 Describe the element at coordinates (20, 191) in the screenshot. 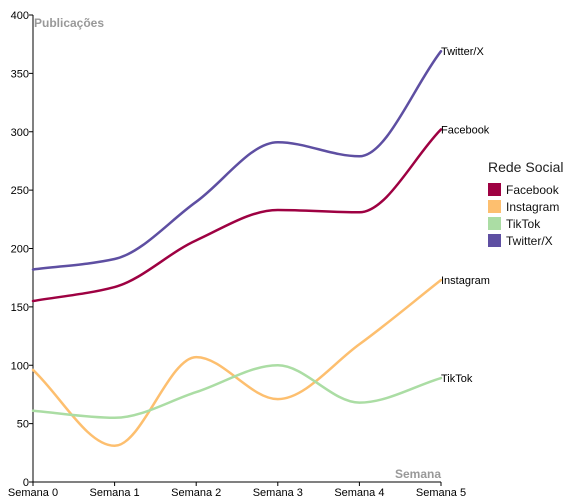

I see `y-tick-label: 250` at that location.